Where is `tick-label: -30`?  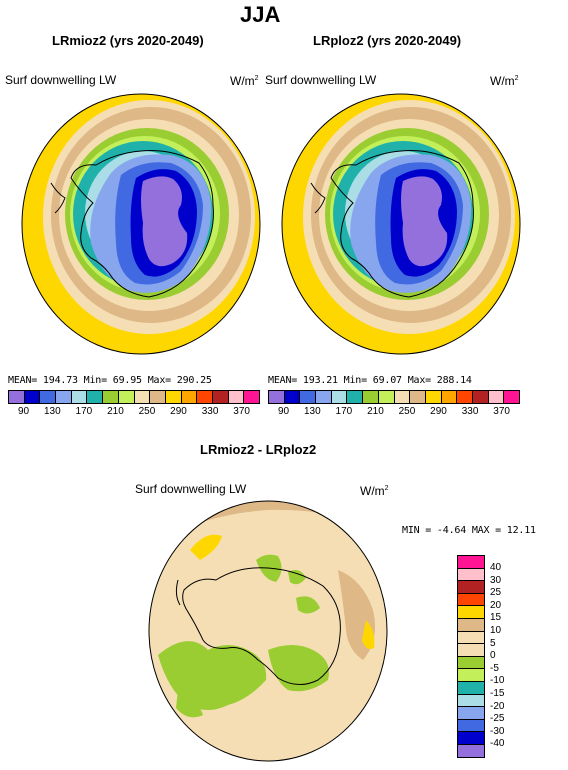 tick-label: -30 is located at coordinates (497, 731).